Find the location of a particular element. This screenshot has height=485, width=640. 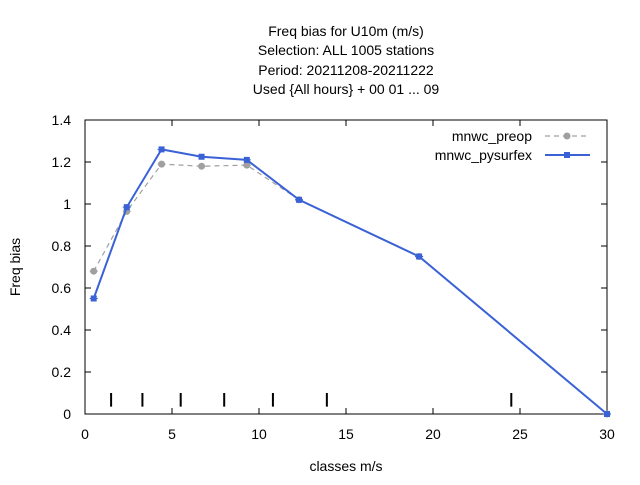

y-axis-label: Freq bias is located at coordinates (15, 267).